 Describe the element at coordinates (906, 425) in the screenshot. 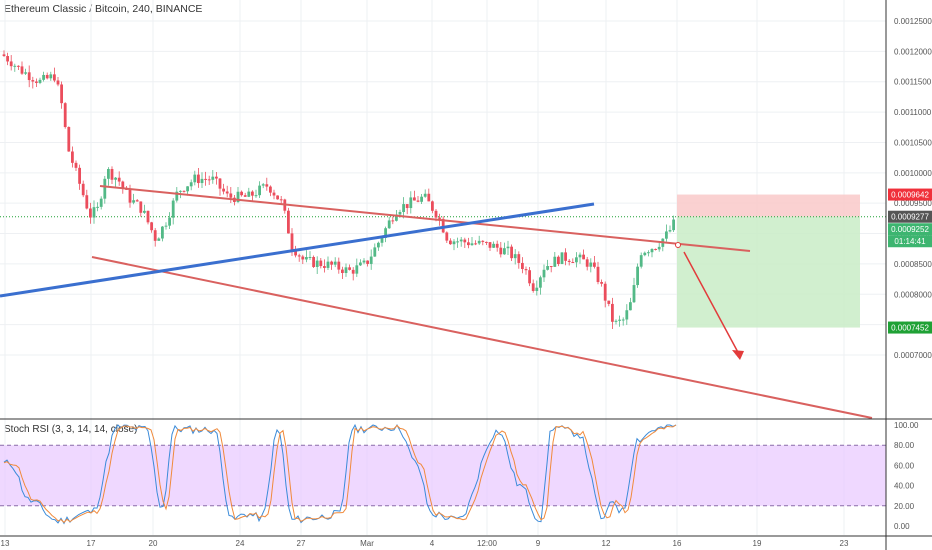

I see `rsi-tick-label: 100.00` at that location.